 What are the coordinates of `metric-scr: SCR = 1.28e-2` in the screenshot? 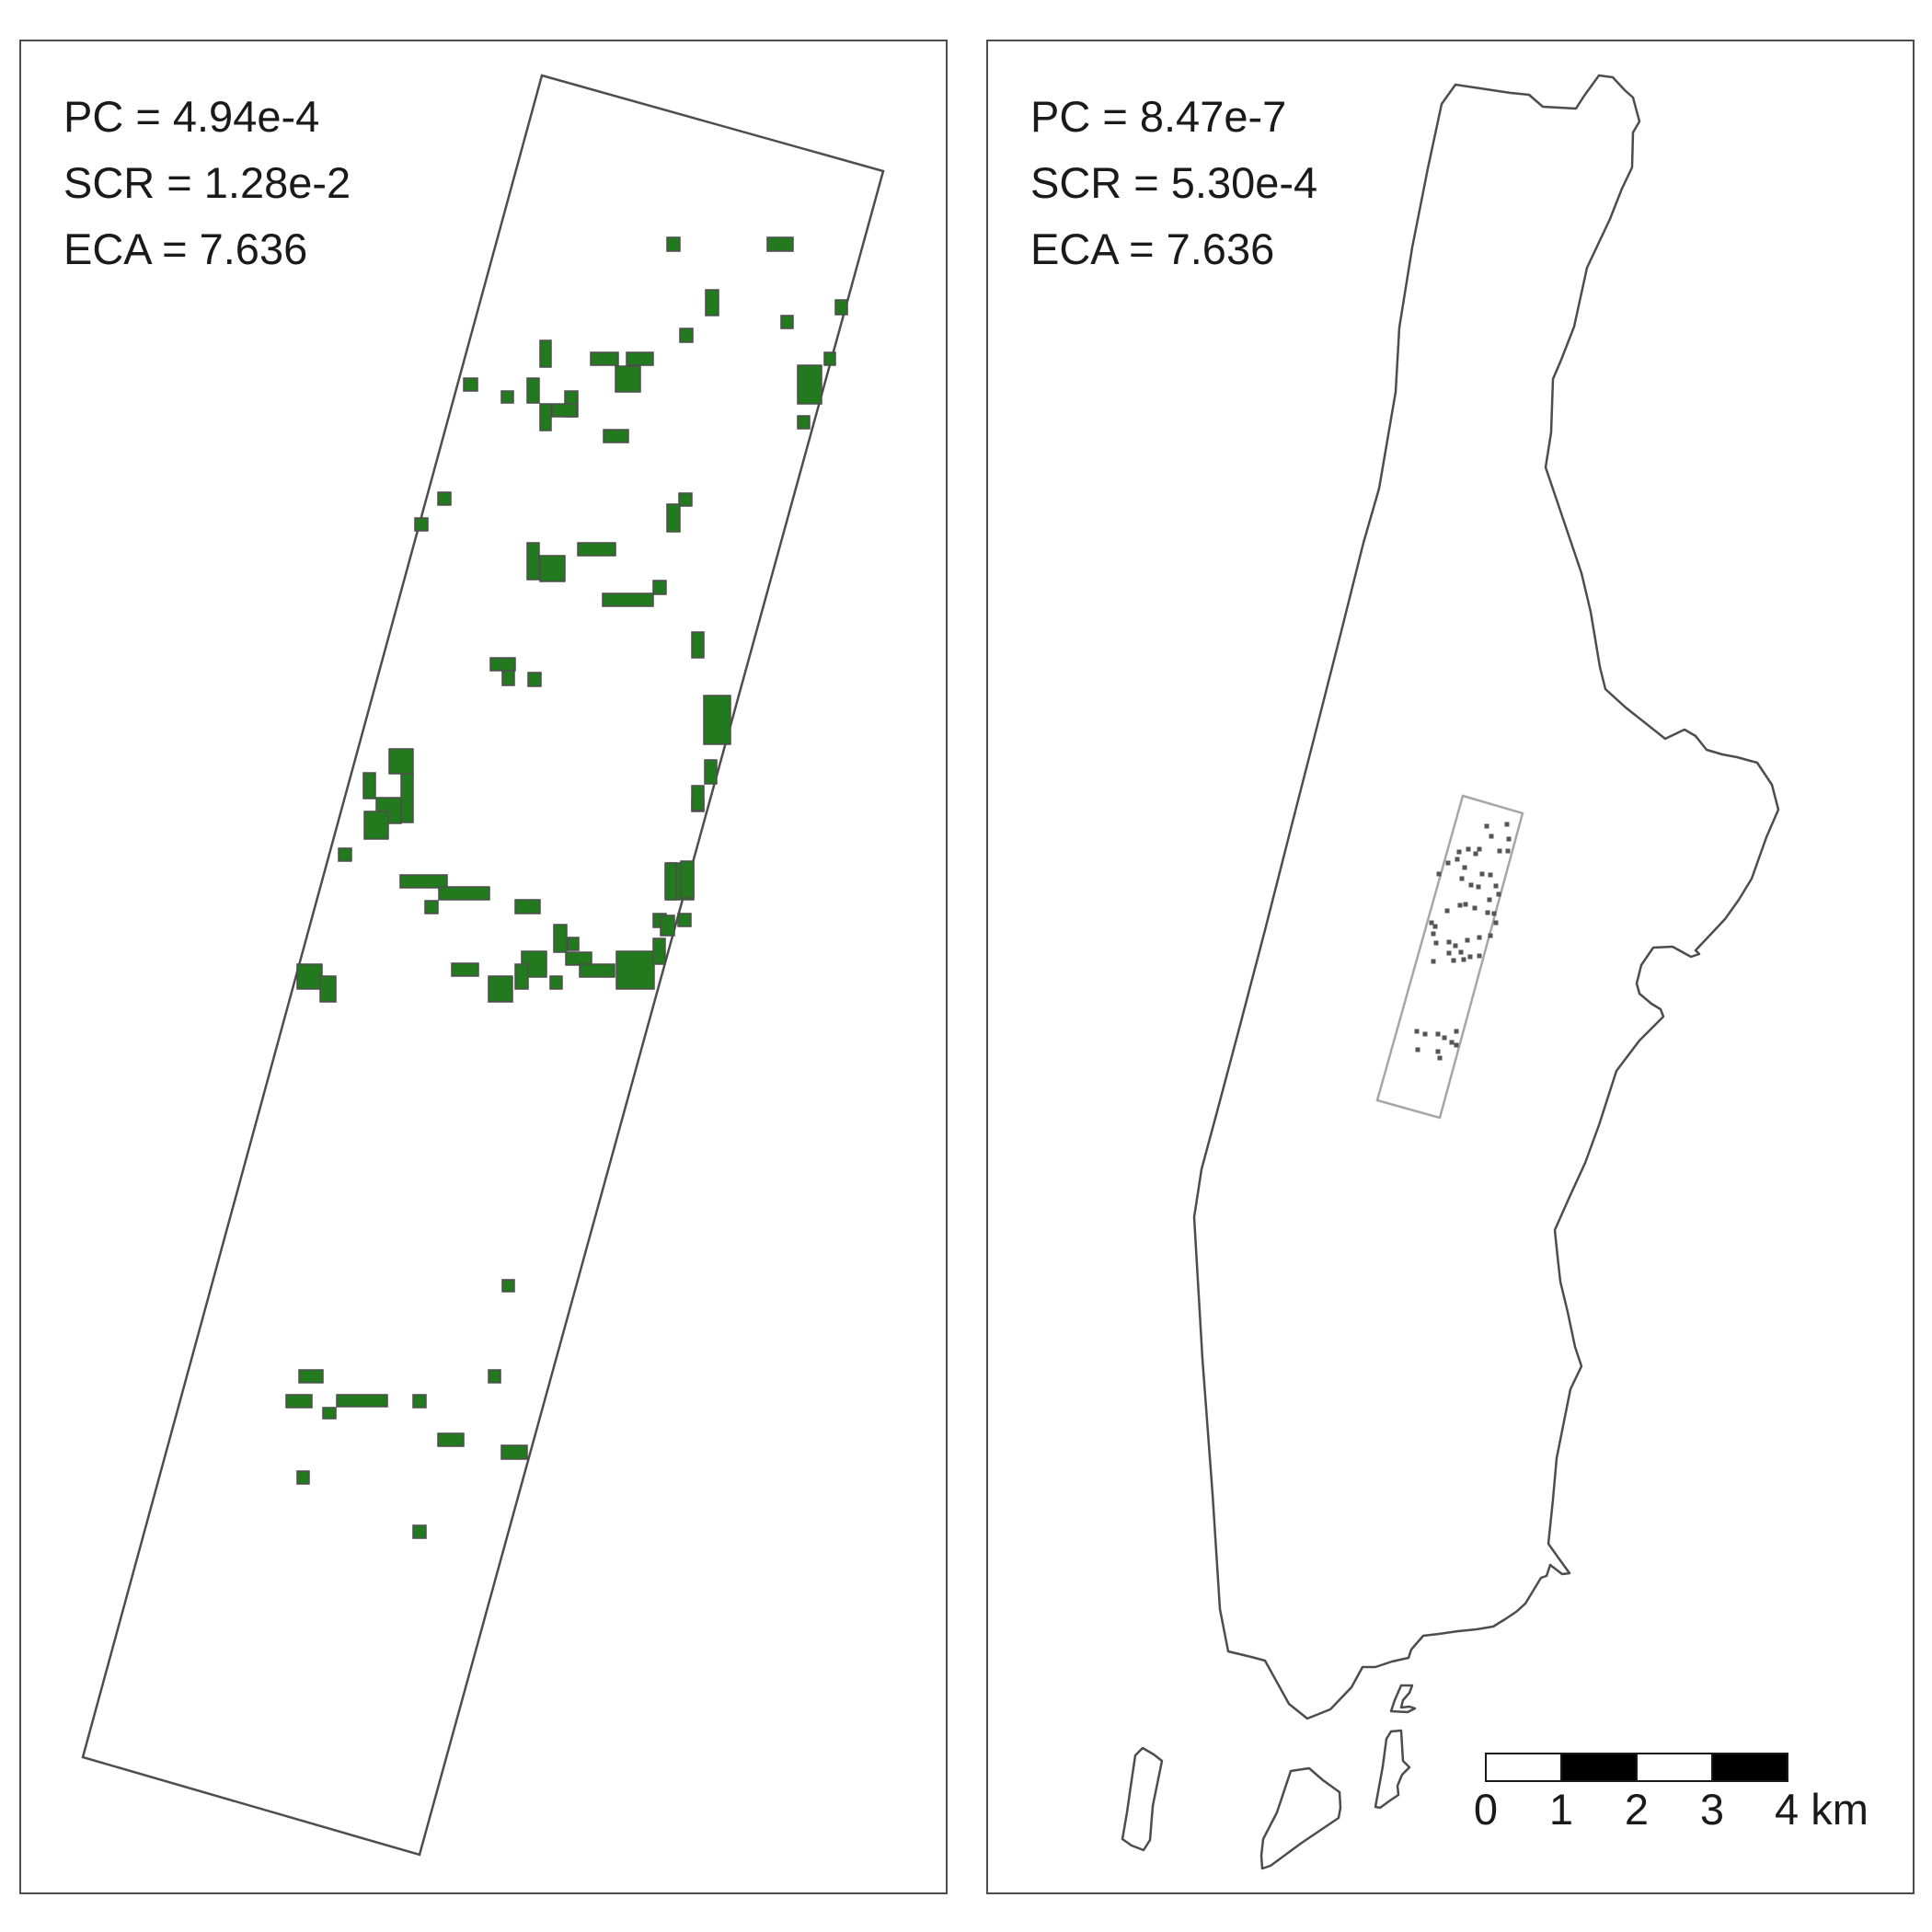 It's located at (207, 182).